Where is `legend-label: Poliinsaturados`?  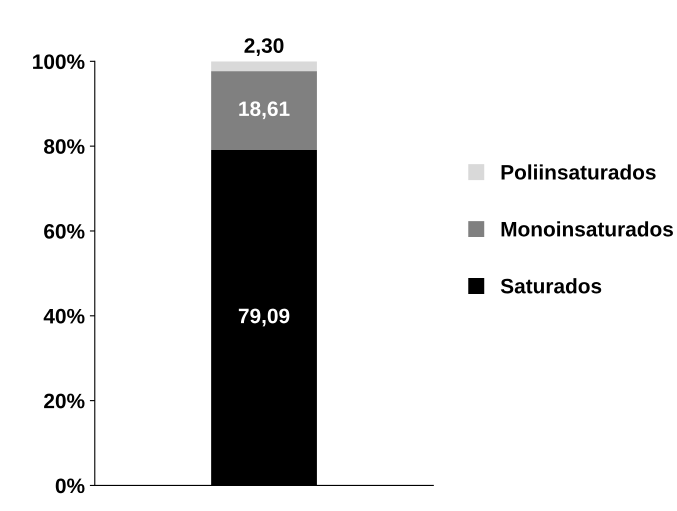 legend-label: Poliinsaturados is located at coordinates (579, 172).